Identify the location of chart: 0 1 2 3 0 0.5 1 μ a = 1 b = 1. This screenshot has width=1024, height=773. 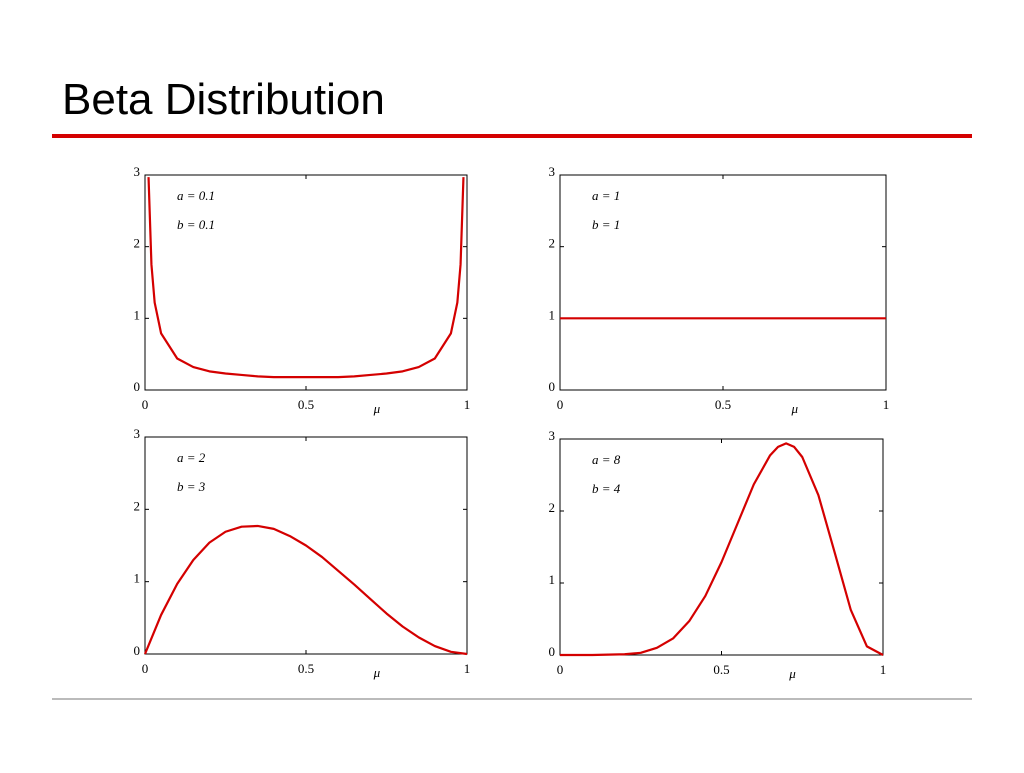
(719, 290).